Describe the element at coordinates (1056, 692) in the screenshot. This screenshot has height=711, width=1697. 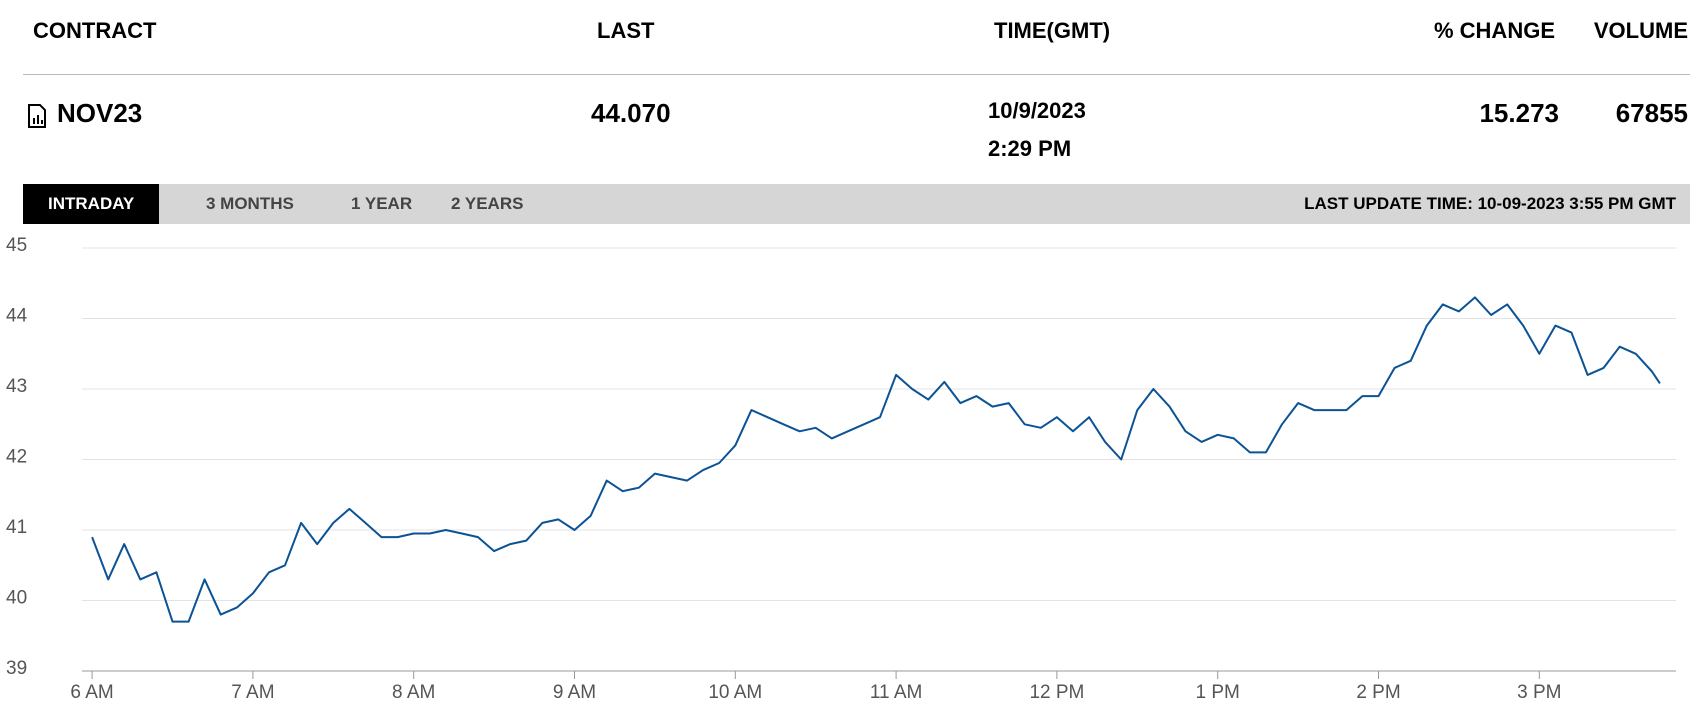
I see `x-tick-label: 12 PM` at that location.